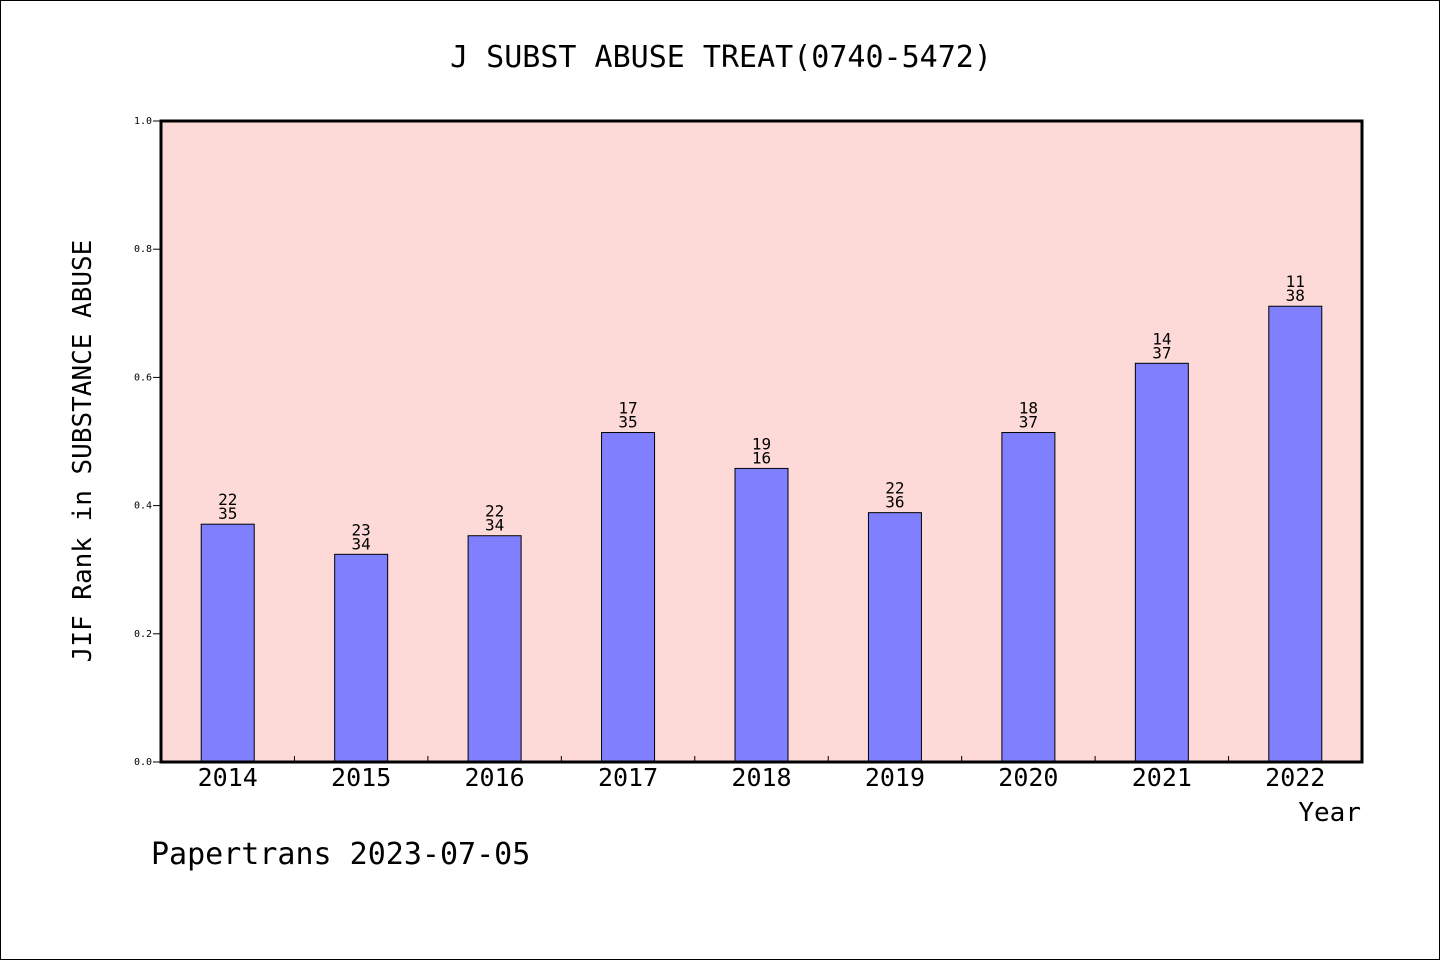 This screenshot has height=961, width=1440. Describe the element at coordinates (1161, 562) in the screenshot. I see `bar-2021` at that location.